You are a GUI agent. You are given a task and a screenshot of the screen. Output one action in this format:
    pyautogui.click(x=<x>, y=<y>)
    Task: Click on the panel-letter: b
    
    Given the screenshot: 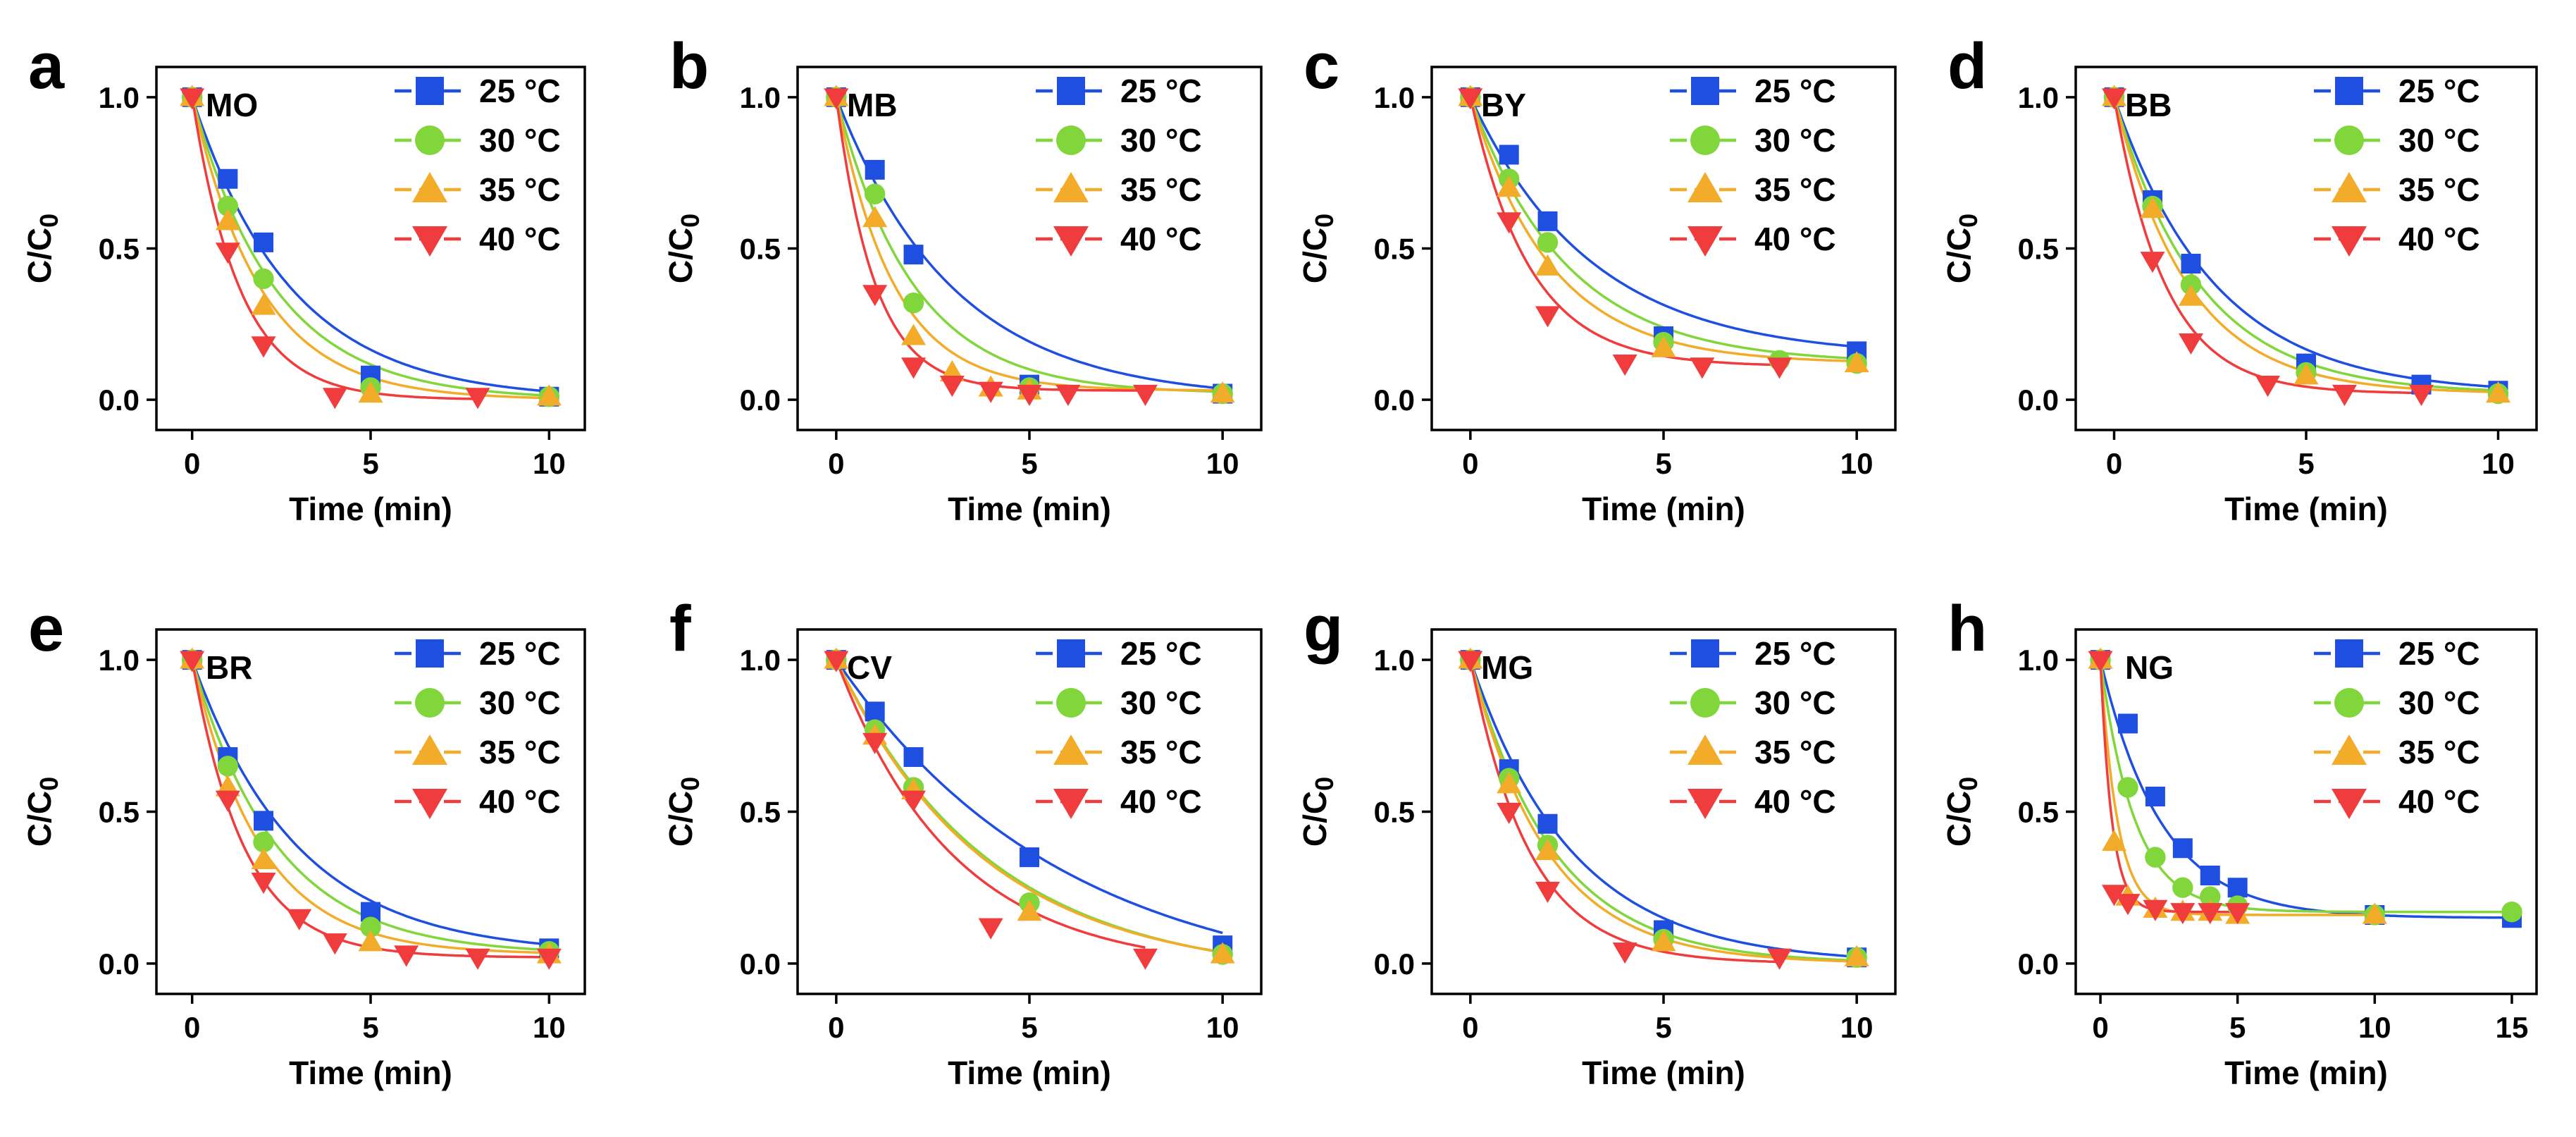 What is the action you would take?
    pyautogui.click(x=689, y=66)
    